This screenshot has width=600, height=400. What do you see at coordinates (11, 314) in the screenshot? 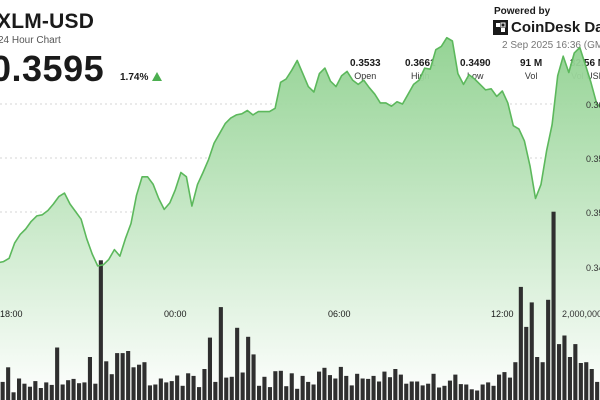
I see `x-tick-label: 18:00` at bounding box center [11, 314].